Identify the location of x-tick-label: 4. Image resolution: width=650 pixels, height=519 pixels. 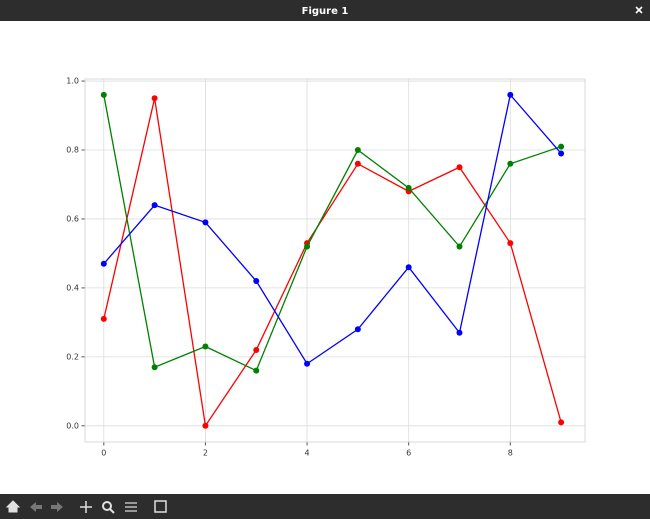
(307, 453).